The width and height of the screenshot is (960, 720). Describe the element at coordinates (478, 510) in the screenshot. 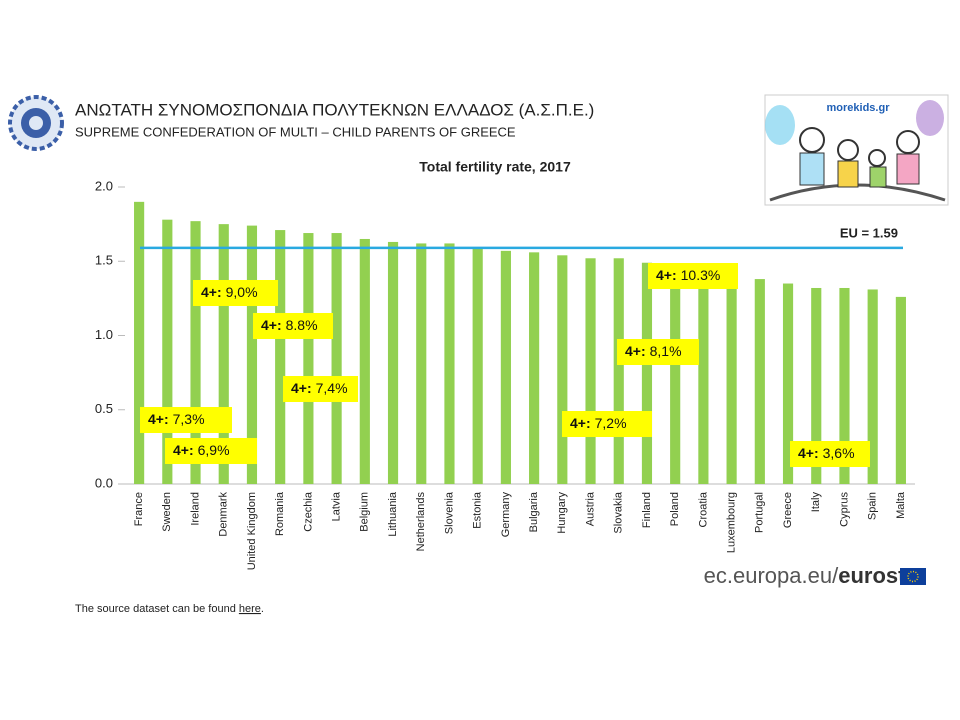

I see `x-tick-label: Estonia` at that location.